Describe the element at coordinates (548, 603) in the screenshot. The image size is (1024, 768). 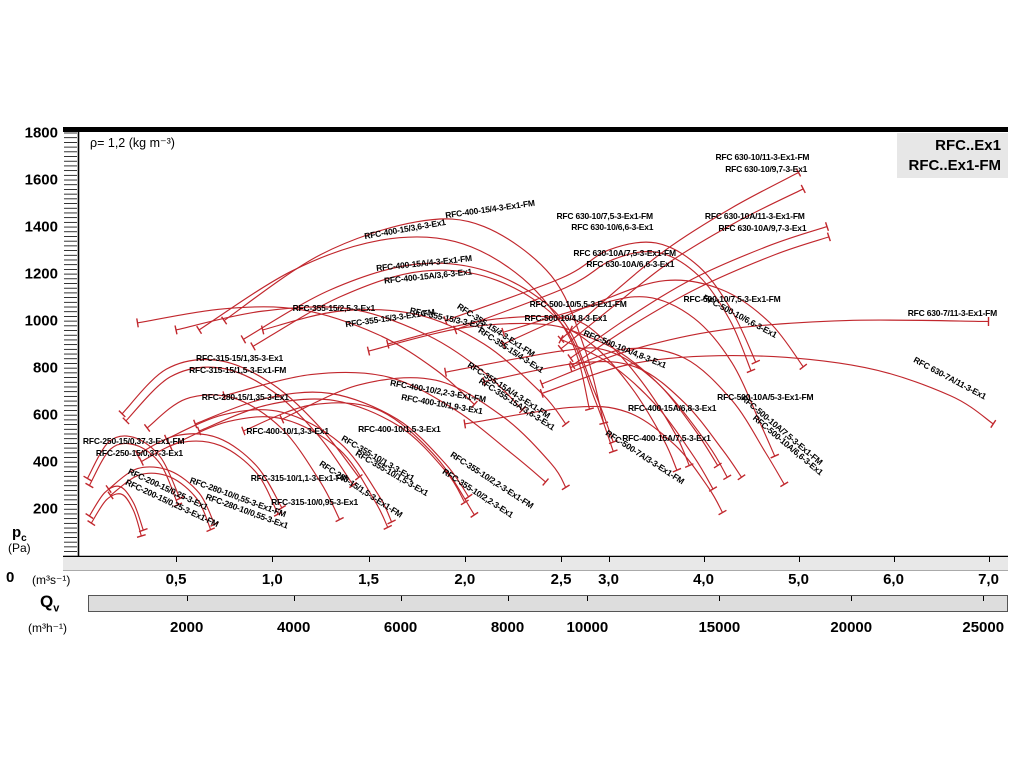
I see `flow-scale-band-m3h` at that location.